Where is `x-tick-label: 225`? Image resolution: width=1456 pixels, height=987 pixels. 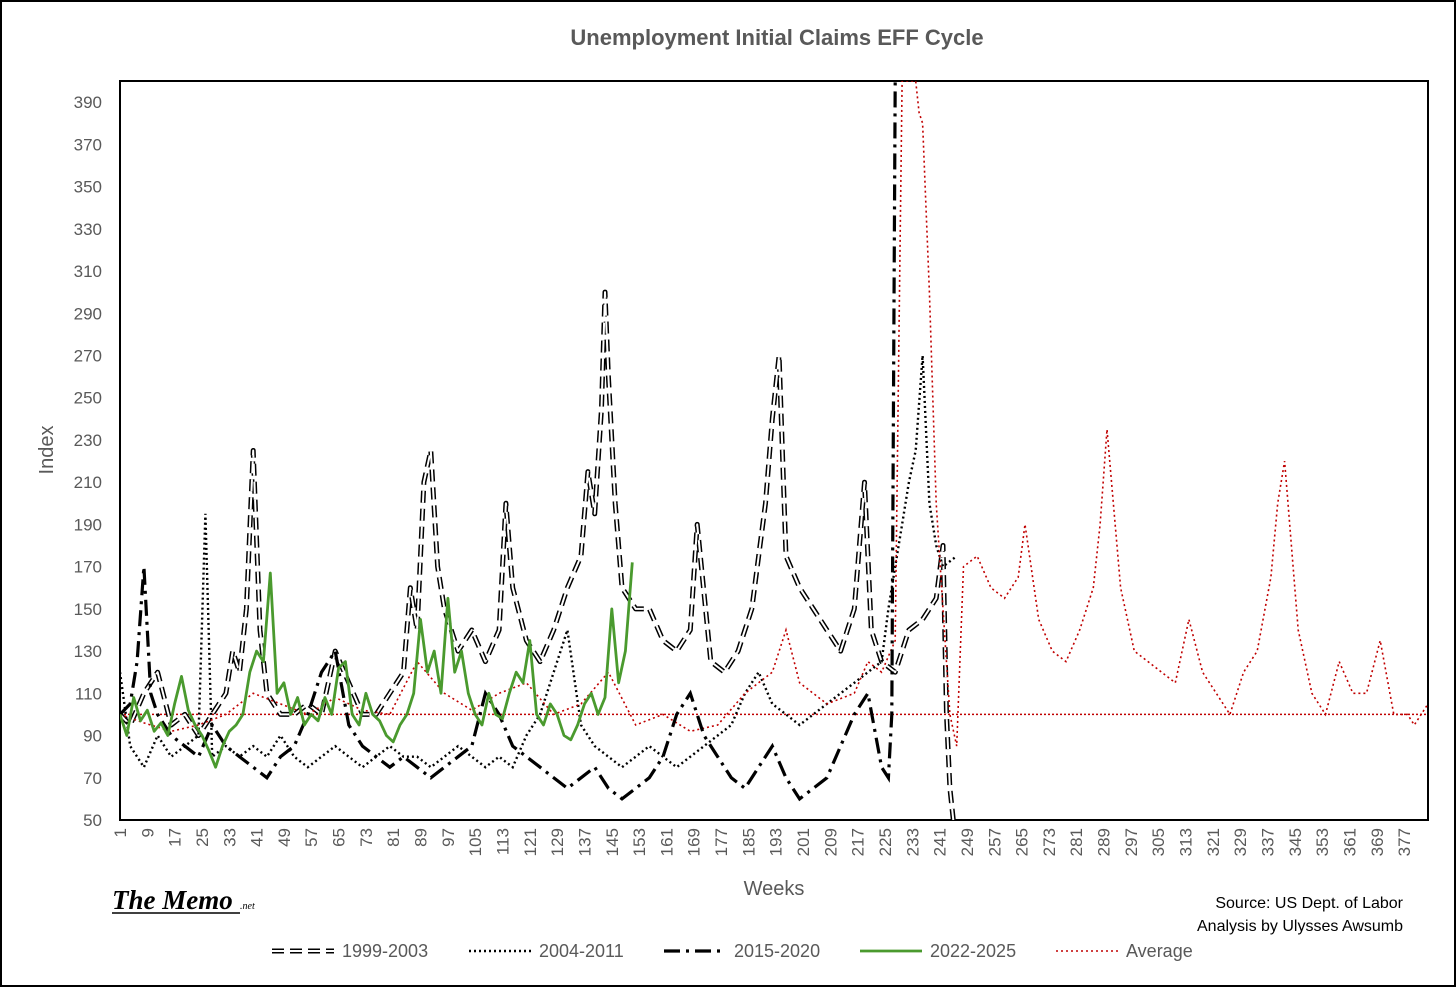 x-tick-label: 225 is located at coordinates (885, 842).